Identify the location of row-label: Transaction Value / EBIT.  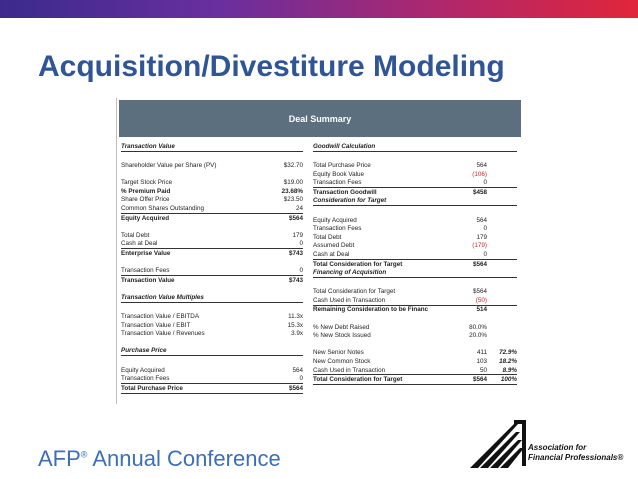
(156, 325).